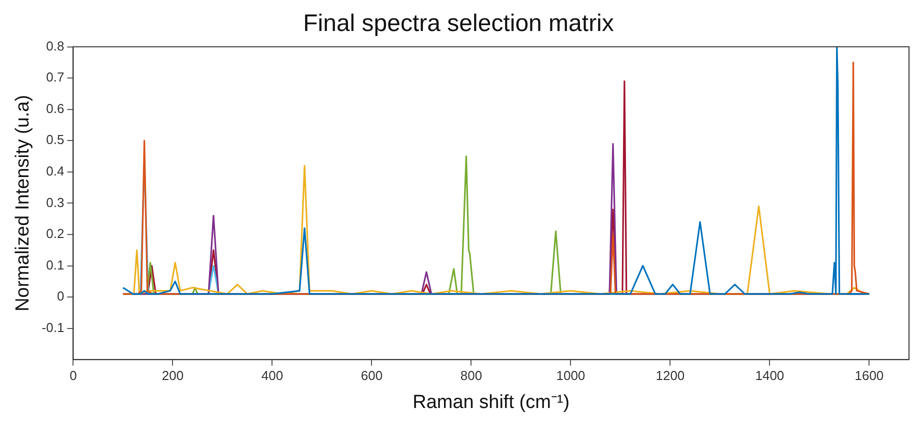 The width and height of the screenshot is (913, 422). What do you see at coordinates (571, 375) in the screenshot?
I see `x-tick-label: 1000` at bounding box center [571, 375].